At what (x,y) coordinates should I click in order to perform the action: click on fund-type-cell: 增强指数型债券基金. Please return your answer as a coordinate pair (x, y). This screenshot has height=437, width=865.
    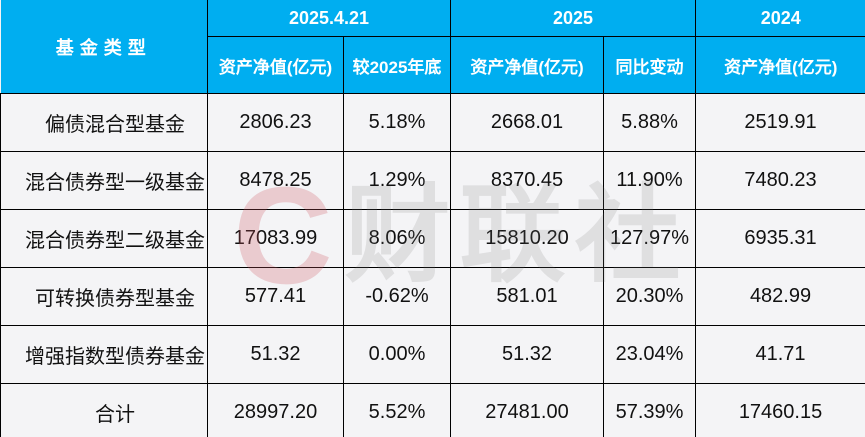
    Looking at the image, I should click on (104, 354).